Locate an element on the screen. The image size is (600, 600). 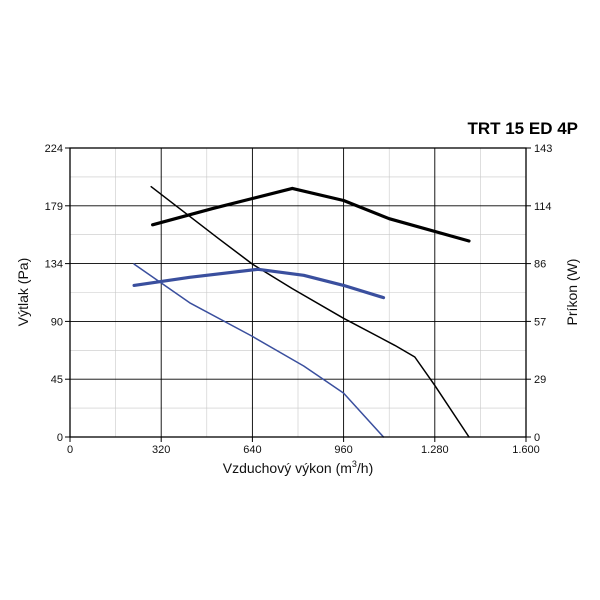
x-tick-label: 1.600 is located at coordinates (526, 450).